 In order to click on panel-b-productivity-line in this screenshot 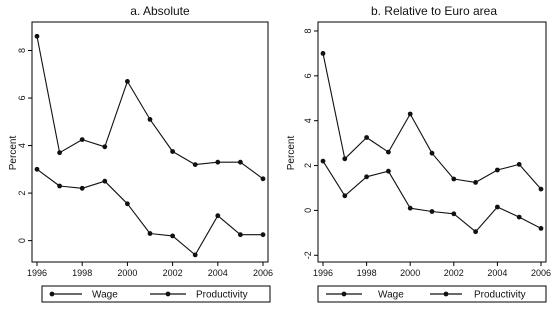, I will do `click(432, 196)`.